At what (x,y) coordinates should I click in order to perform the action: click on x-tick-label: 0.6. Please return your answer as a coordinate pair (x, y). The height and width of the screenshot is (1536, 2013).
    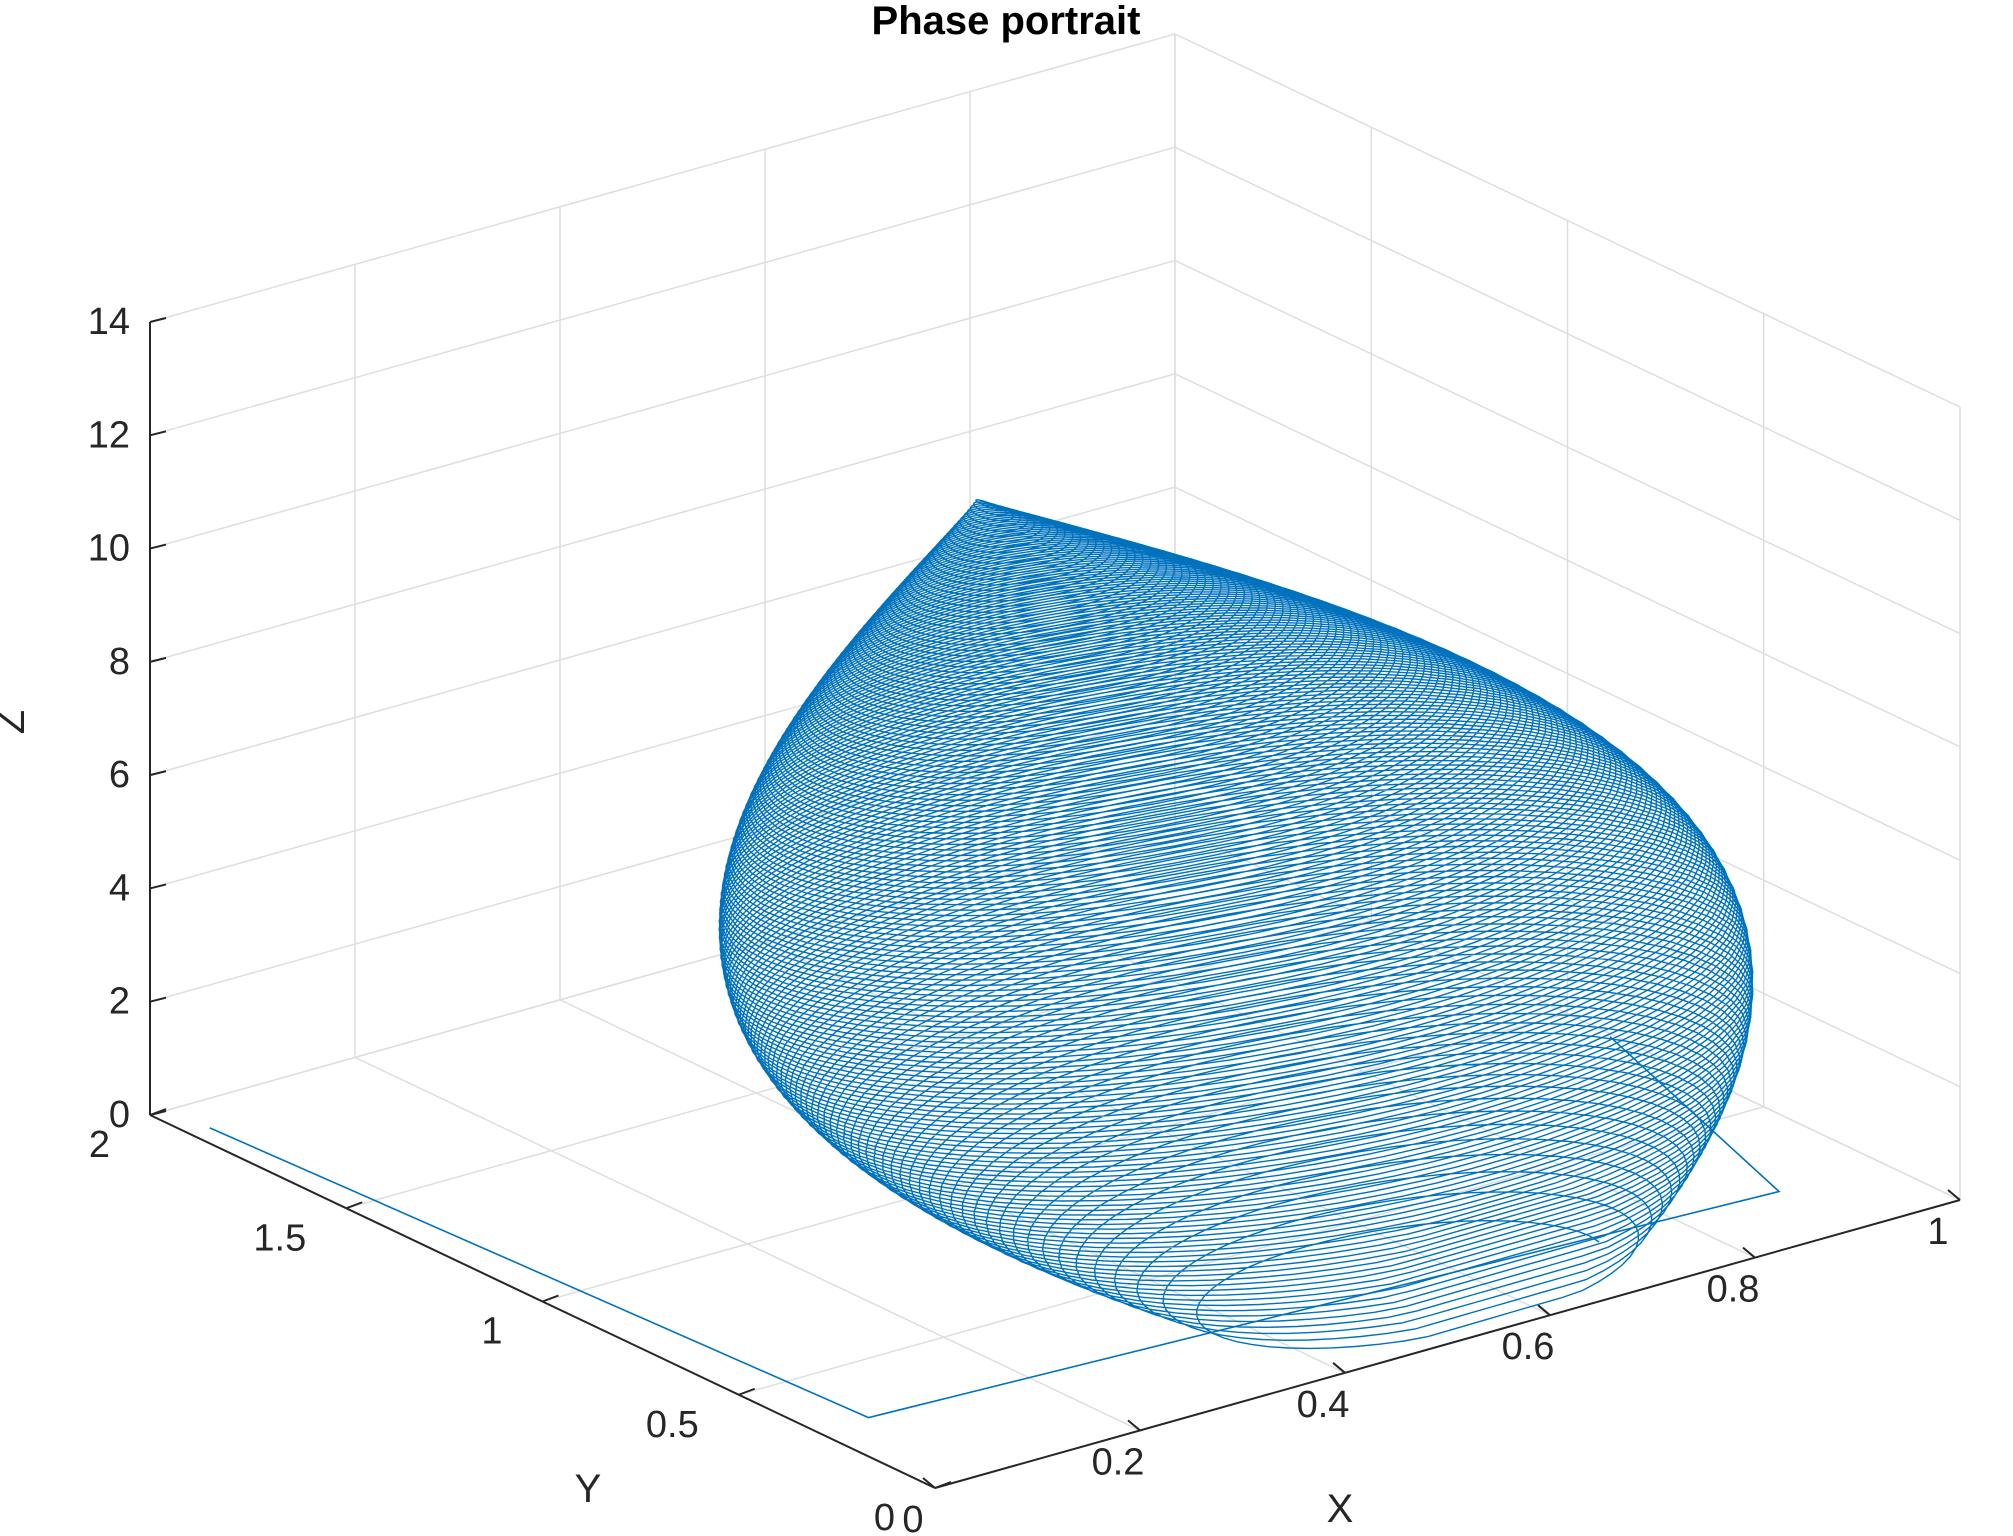
    Looking at the image, I should click on (1528, 1347).